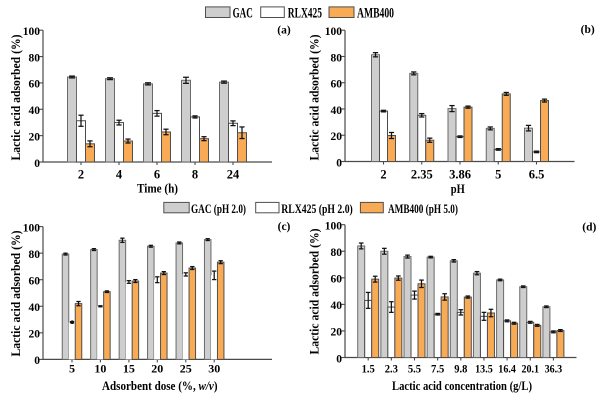  Describe the element at coordinates (157, 175) in the screenshot. I see `svg-text: 6` at that location.